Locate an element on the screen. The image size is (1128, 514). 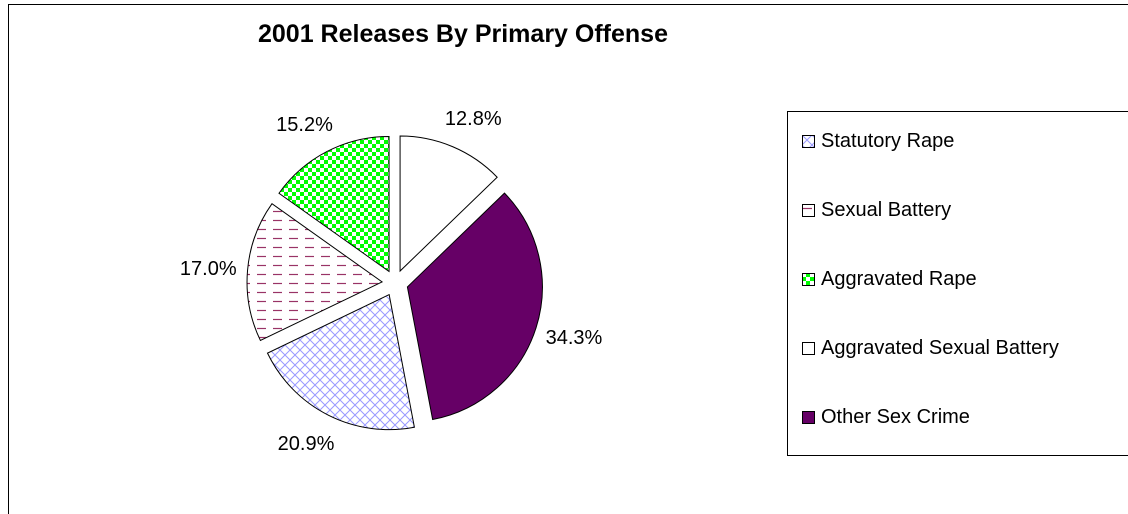
chart-title: 2001 Releases By Primary Offense is located at coordinates (463, 34).